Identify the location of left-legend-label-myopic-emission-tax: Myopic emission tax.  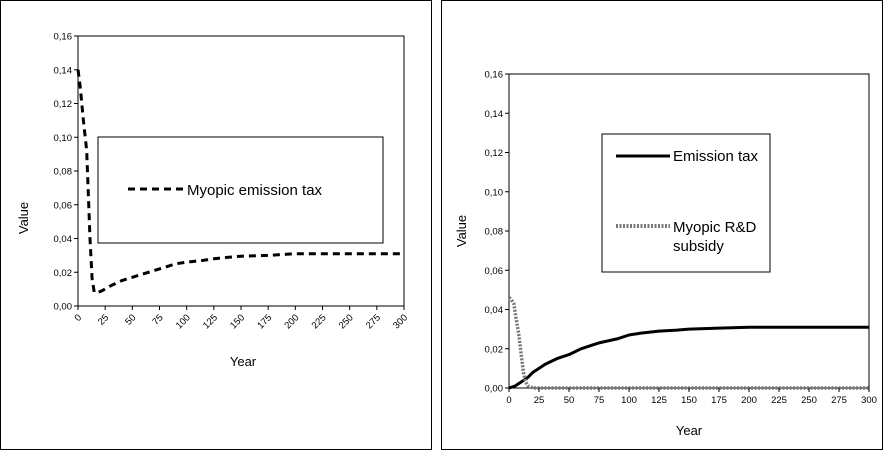
(255, 190).